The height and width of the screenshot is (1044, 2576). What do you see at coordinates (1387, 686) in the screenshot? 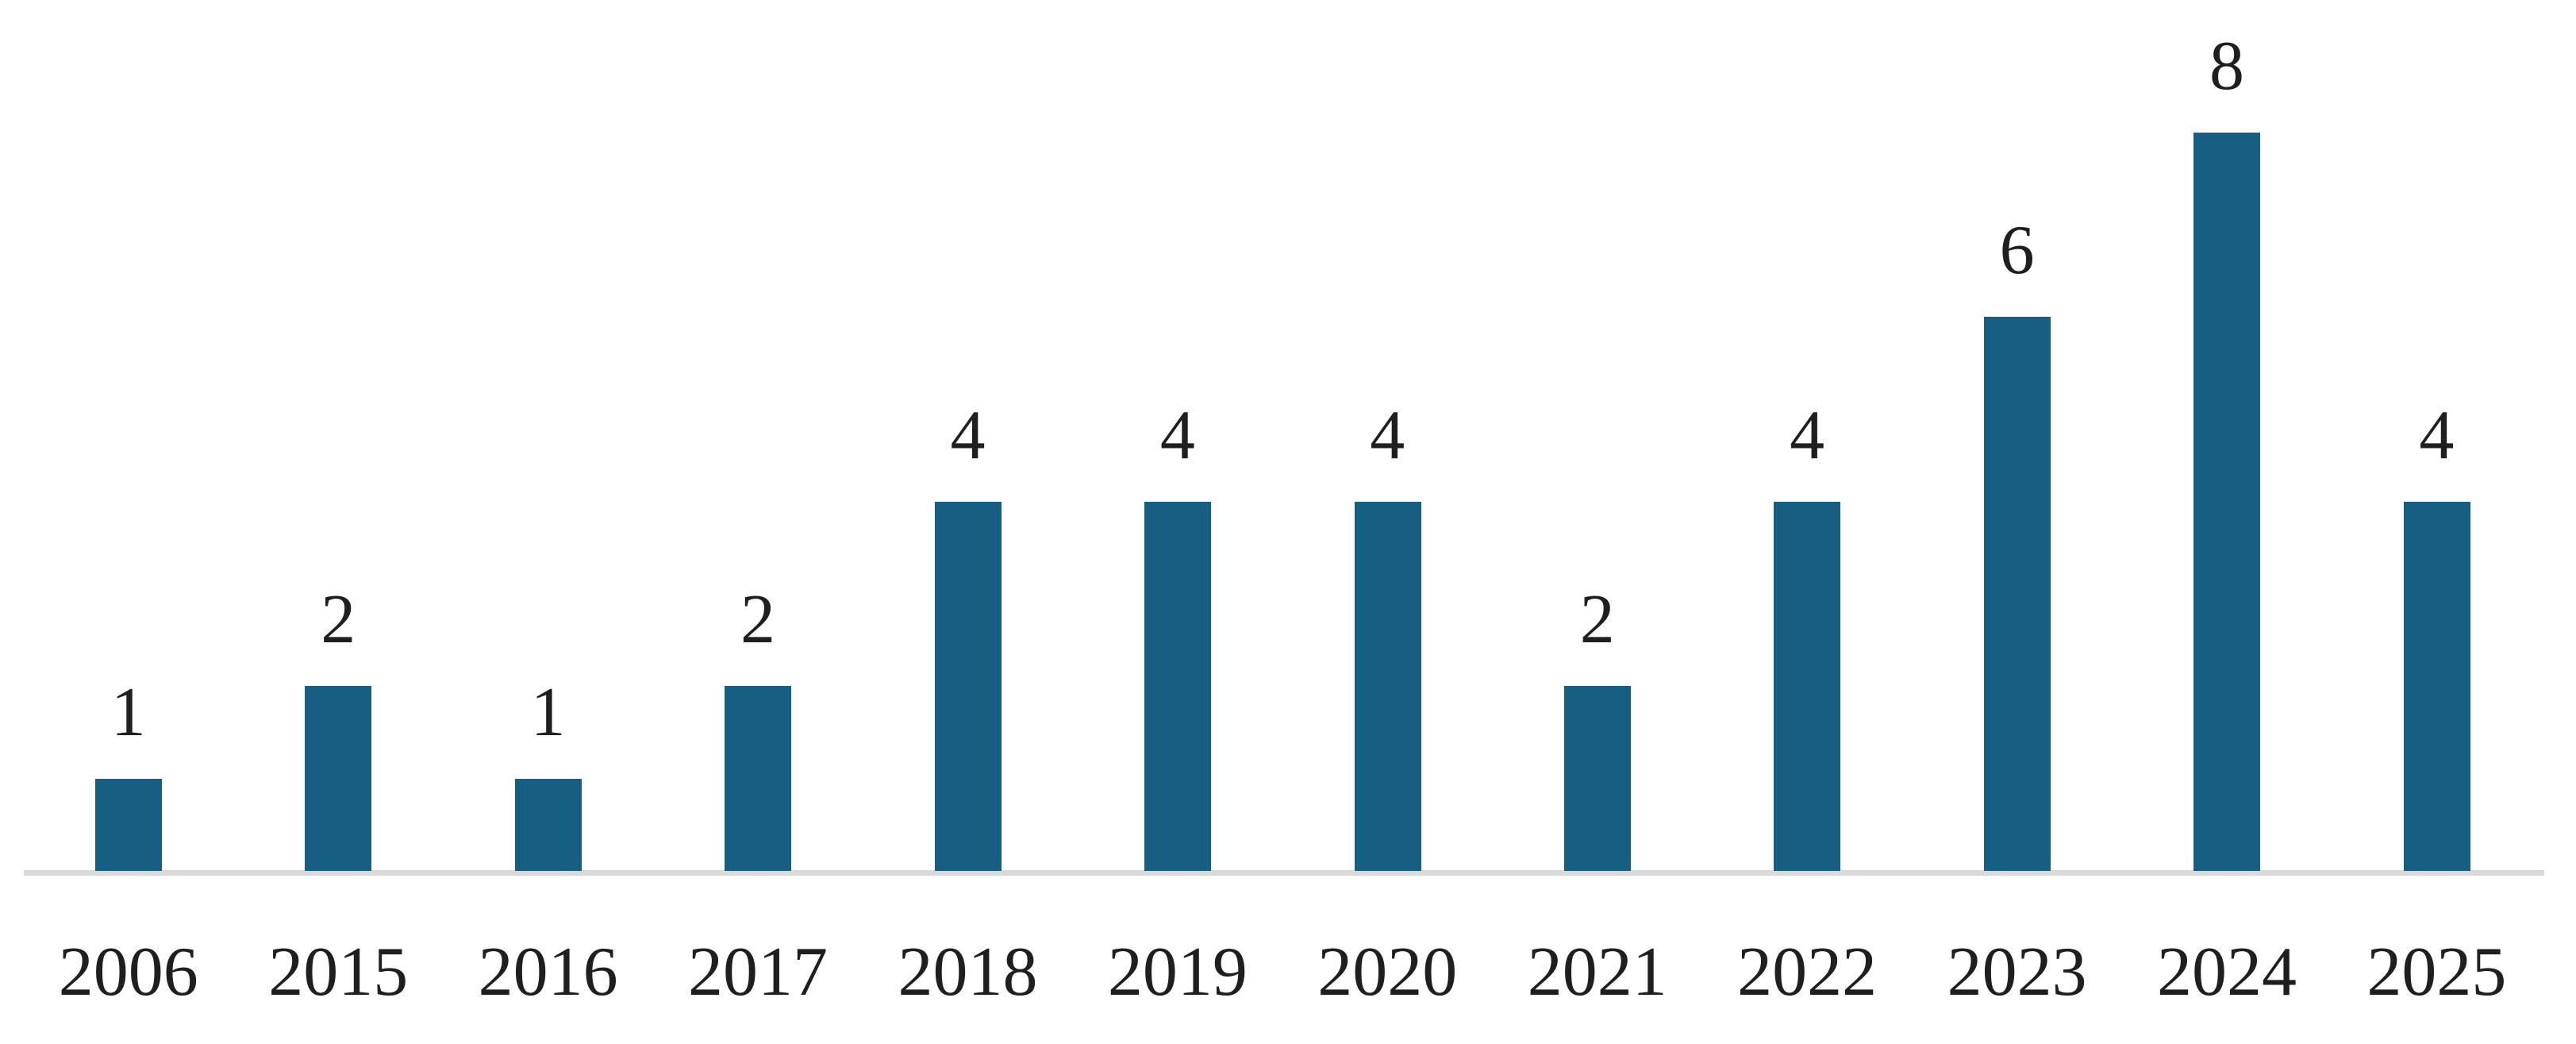
I see `bar-2020` at bounding box center [1387, 686].